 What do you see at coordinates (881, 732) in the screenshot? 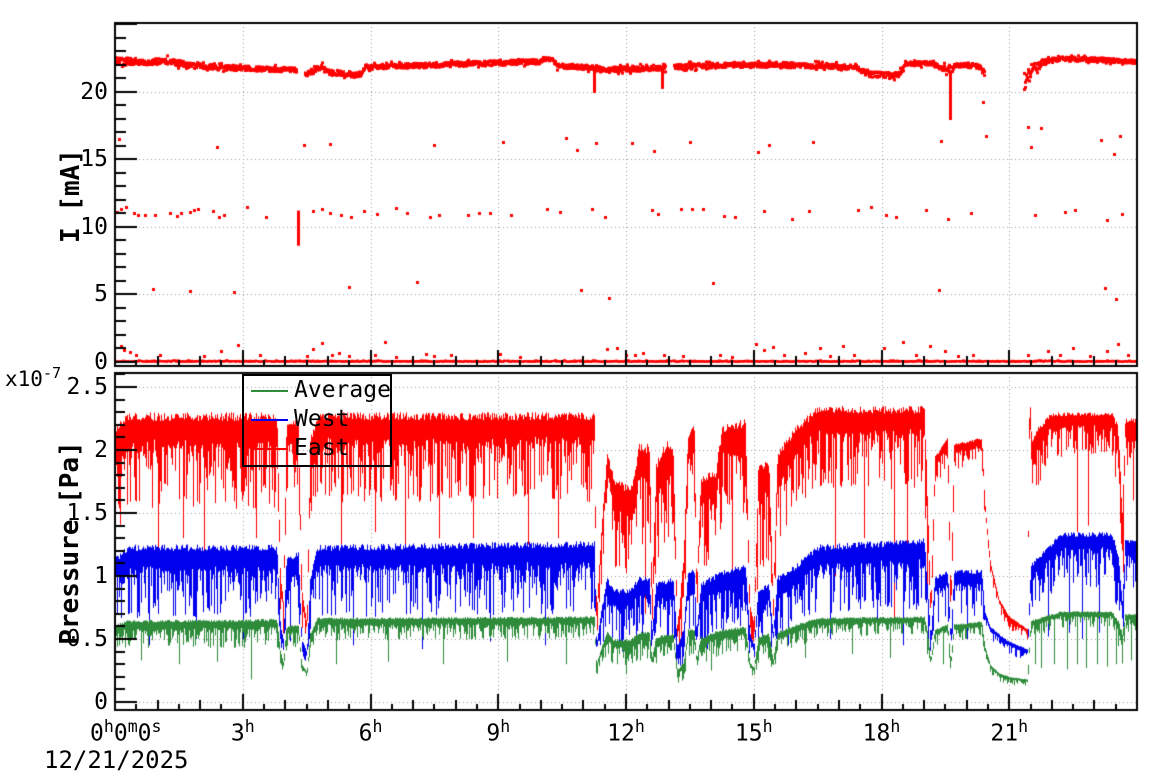
I see `x-tick-label: 18h` at bounding box center [881, 732].